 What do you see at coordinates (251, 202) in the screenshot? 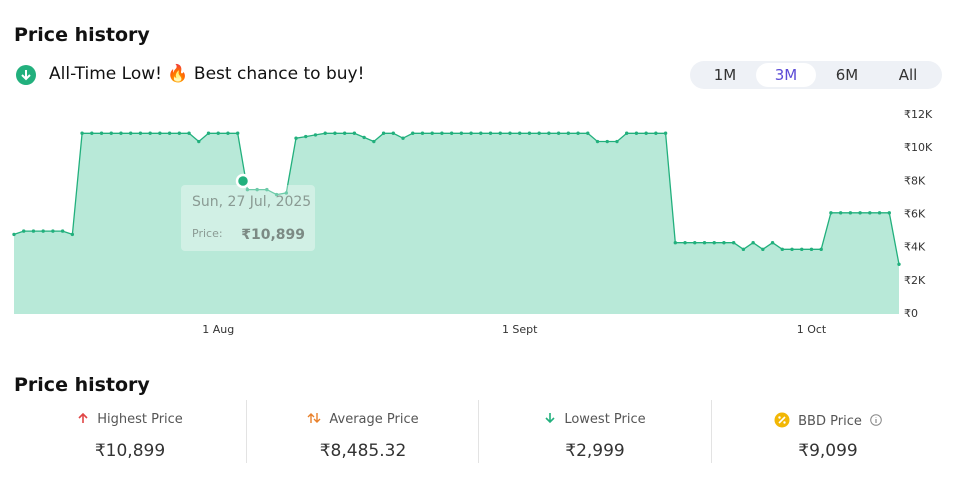
I see `tooltip-date: Sun, 27 Jul, 2025` at bounding box center [251, 202].